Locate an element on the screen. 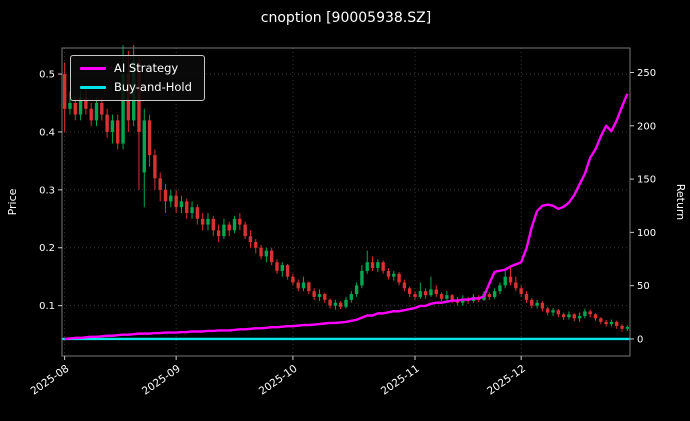 The image size is (690, 421). legend-item-ai-strategy: AI Strategy is located at coordinates (136, 68).